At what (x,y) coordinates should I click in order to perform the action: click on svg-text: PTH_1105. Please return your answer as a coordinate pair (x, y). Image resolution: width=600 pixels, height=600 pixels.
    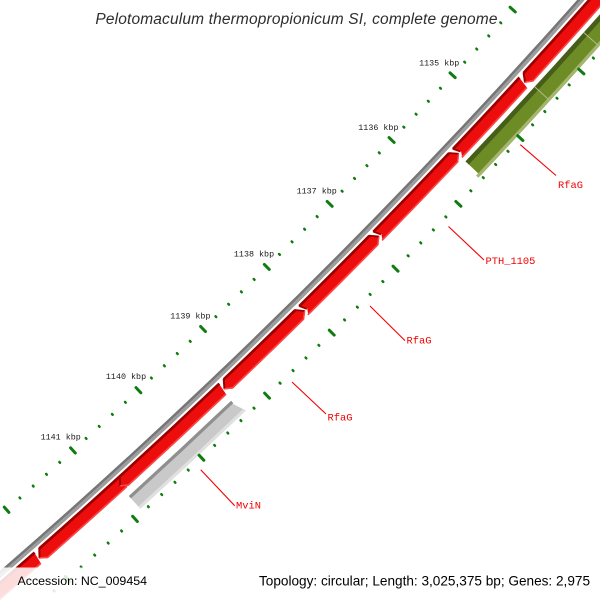
    Looking at the image, I should click on (511, 262).